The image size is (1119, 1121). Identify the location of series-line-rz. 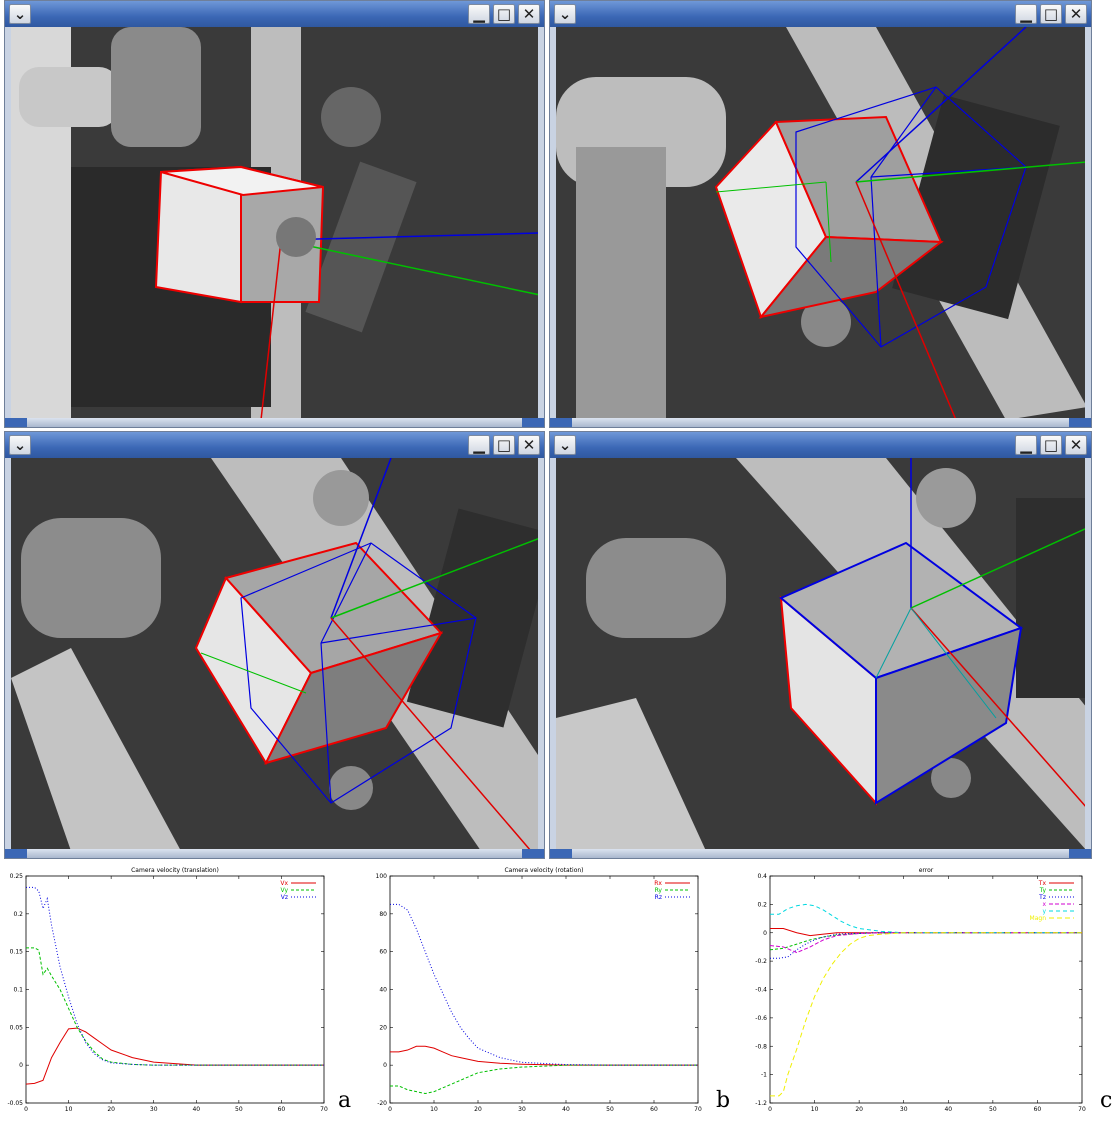
(544, 984).